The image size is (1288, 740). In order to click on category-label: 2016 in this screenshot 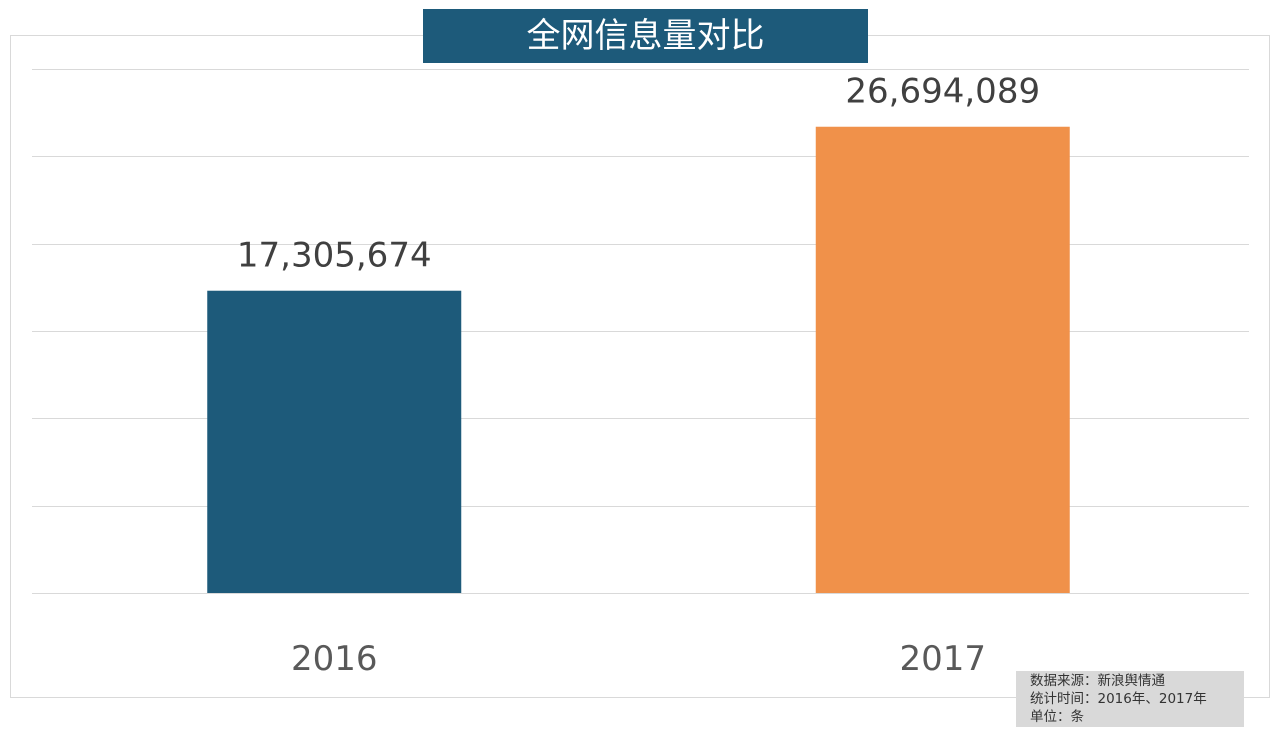, I will do `click(334, 659)`.